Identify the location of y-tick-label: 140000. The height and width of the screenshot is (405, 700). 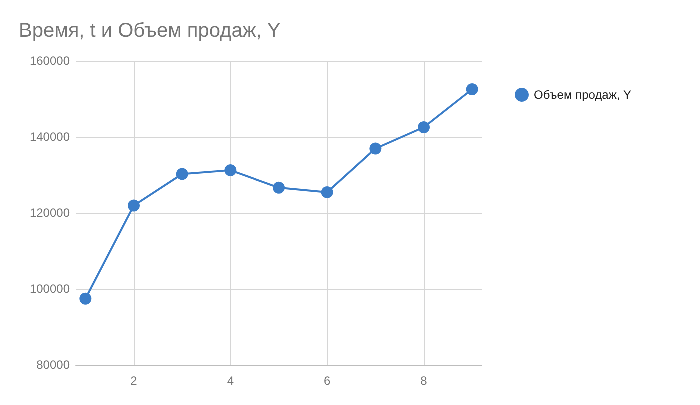
(50, 137).